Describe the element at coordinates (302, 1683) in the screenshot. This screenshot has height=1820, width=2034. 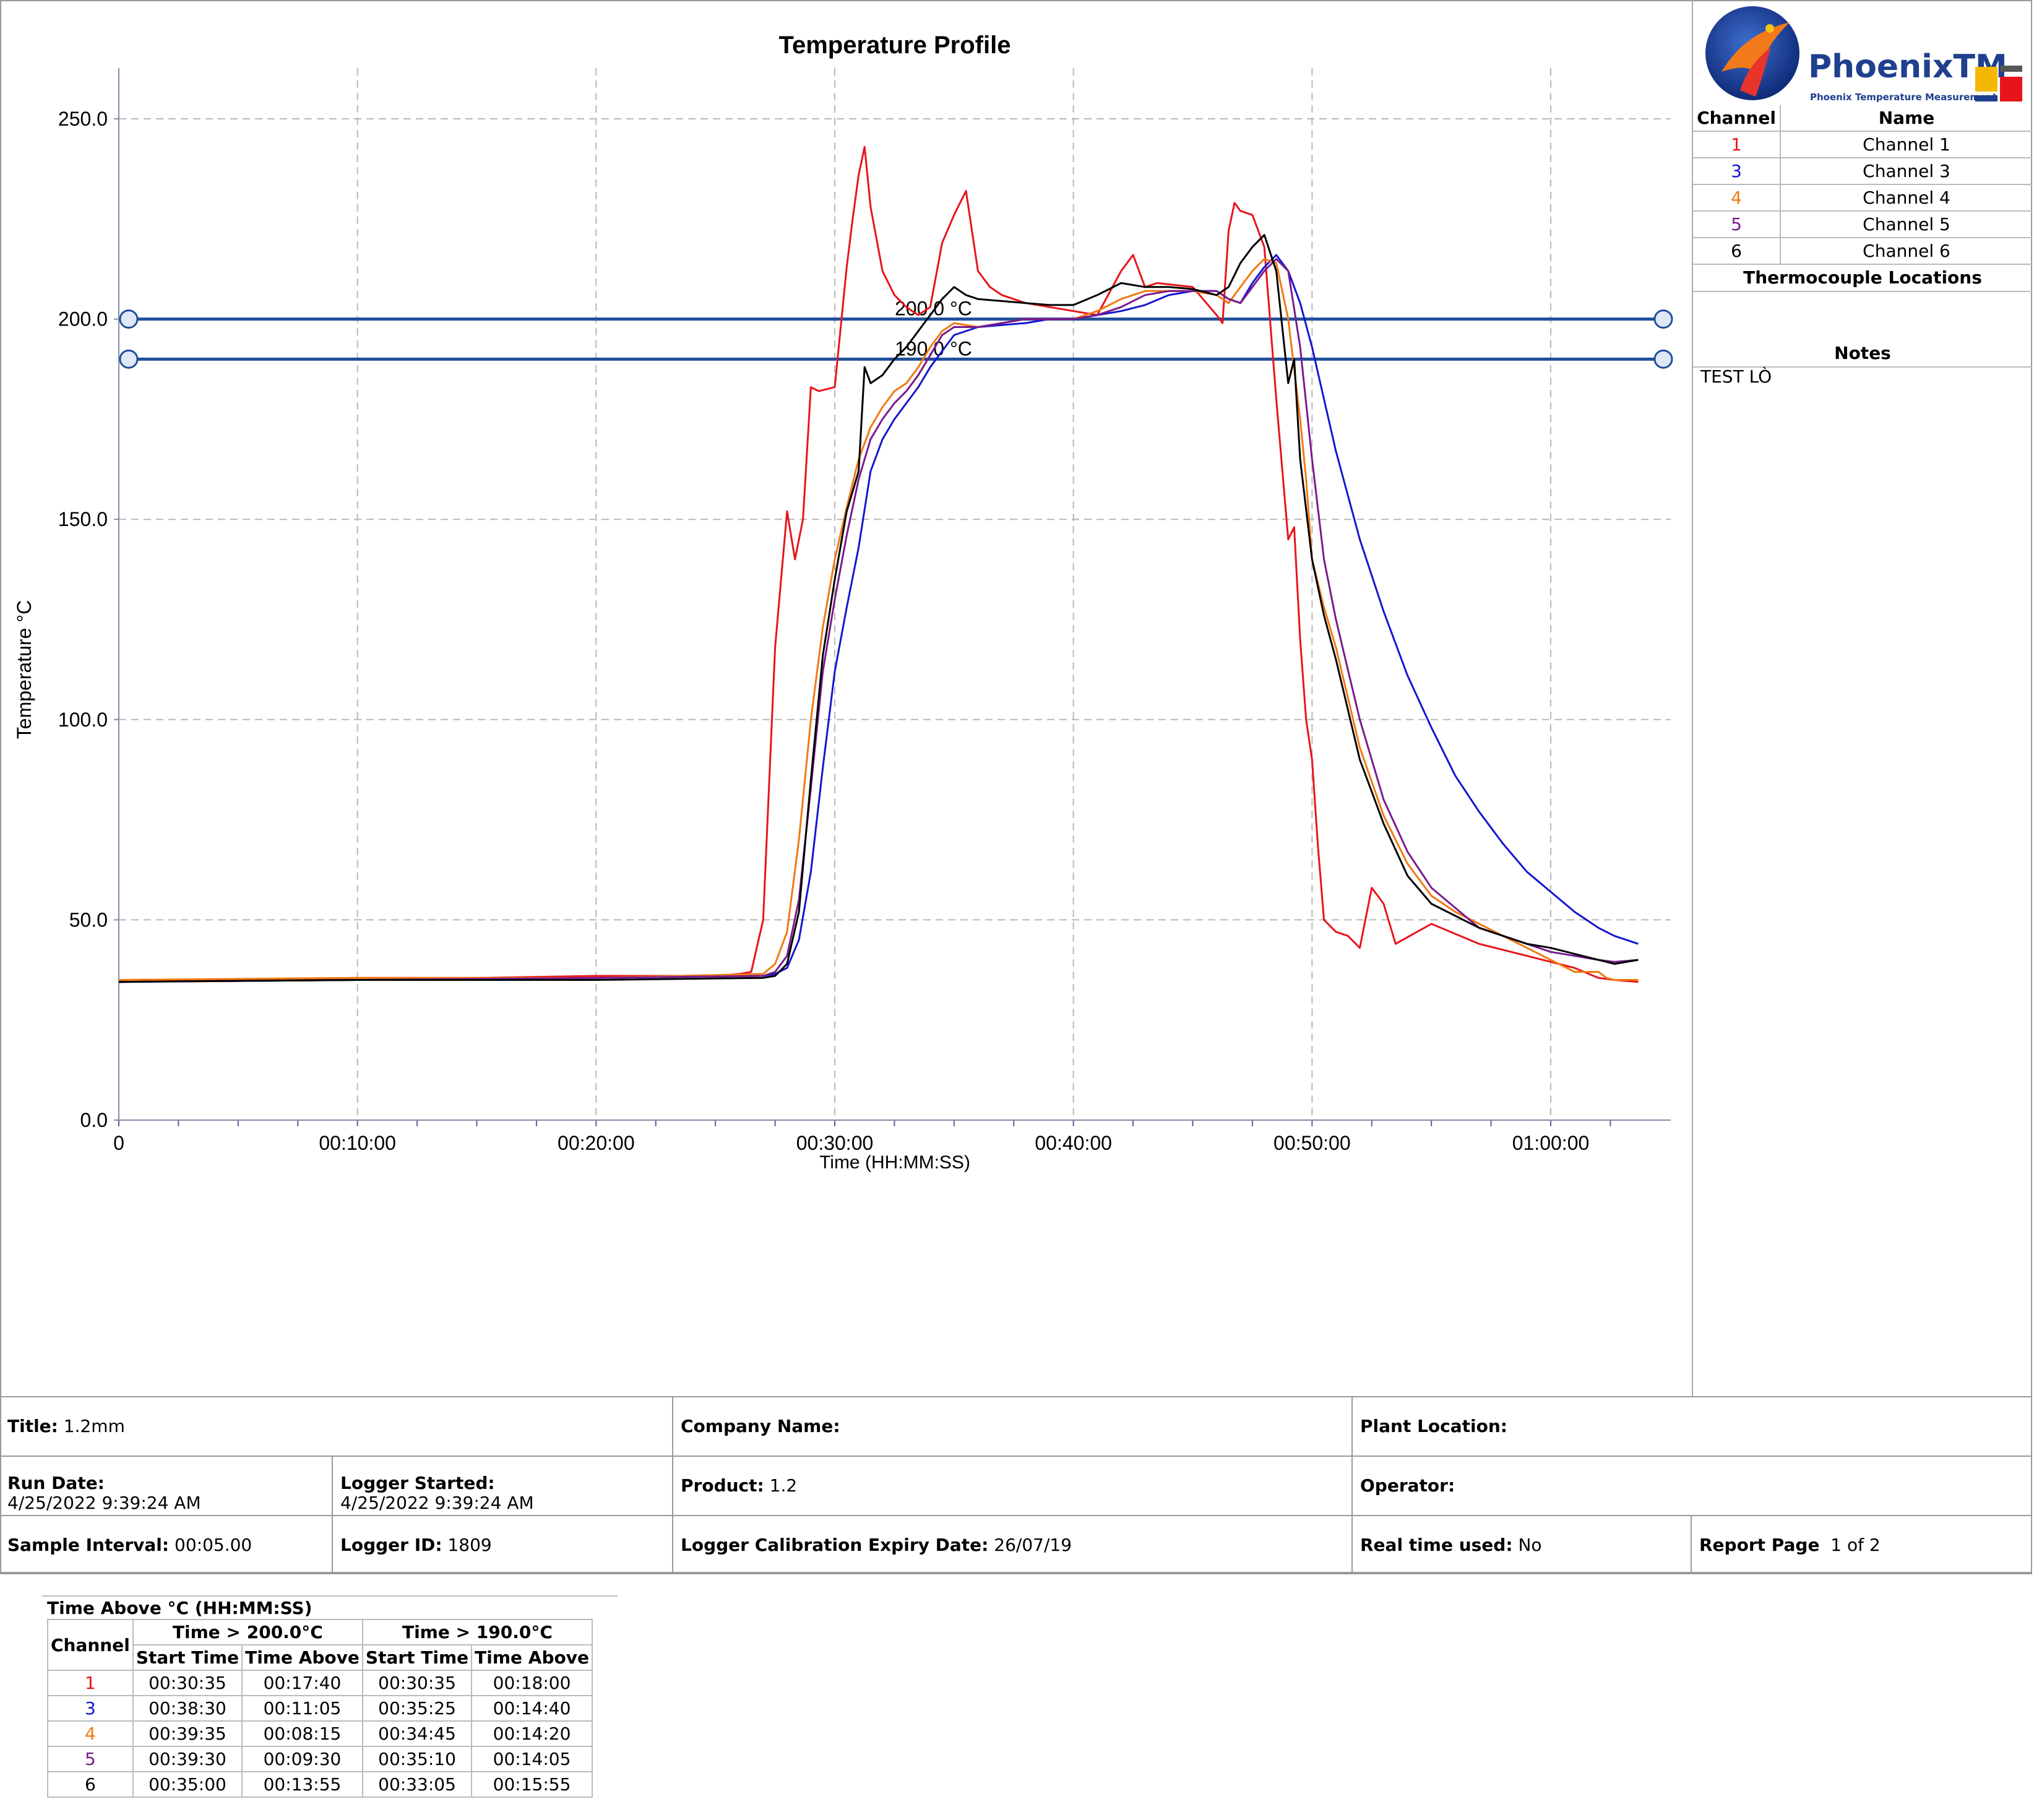
I see `ta-time-cell: 00:17:40` at that location.